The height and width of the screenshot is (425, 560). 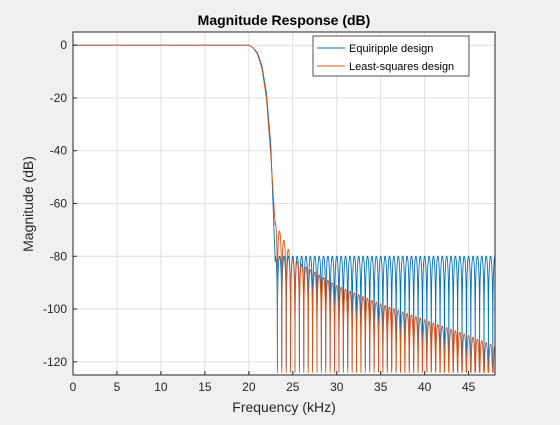 What do you see at coordinates (59, 204) in the screenshot?
I see `y-tick-label: -60` at bounding box center [59, 204].